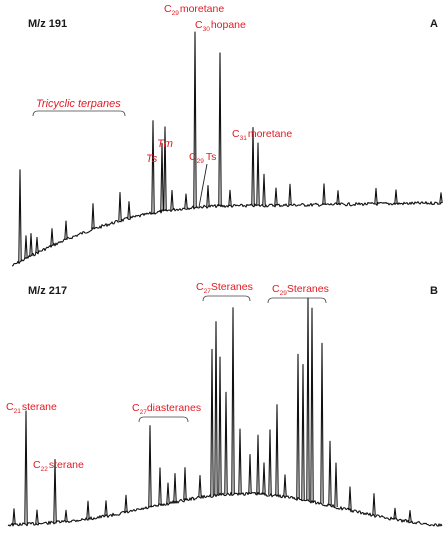 This screenshot has width=448, height=550. What do you see at coordinates (165, 144) in the screenshot?
I see `annotation-tm: Tm` at bounding box center [165, 144].